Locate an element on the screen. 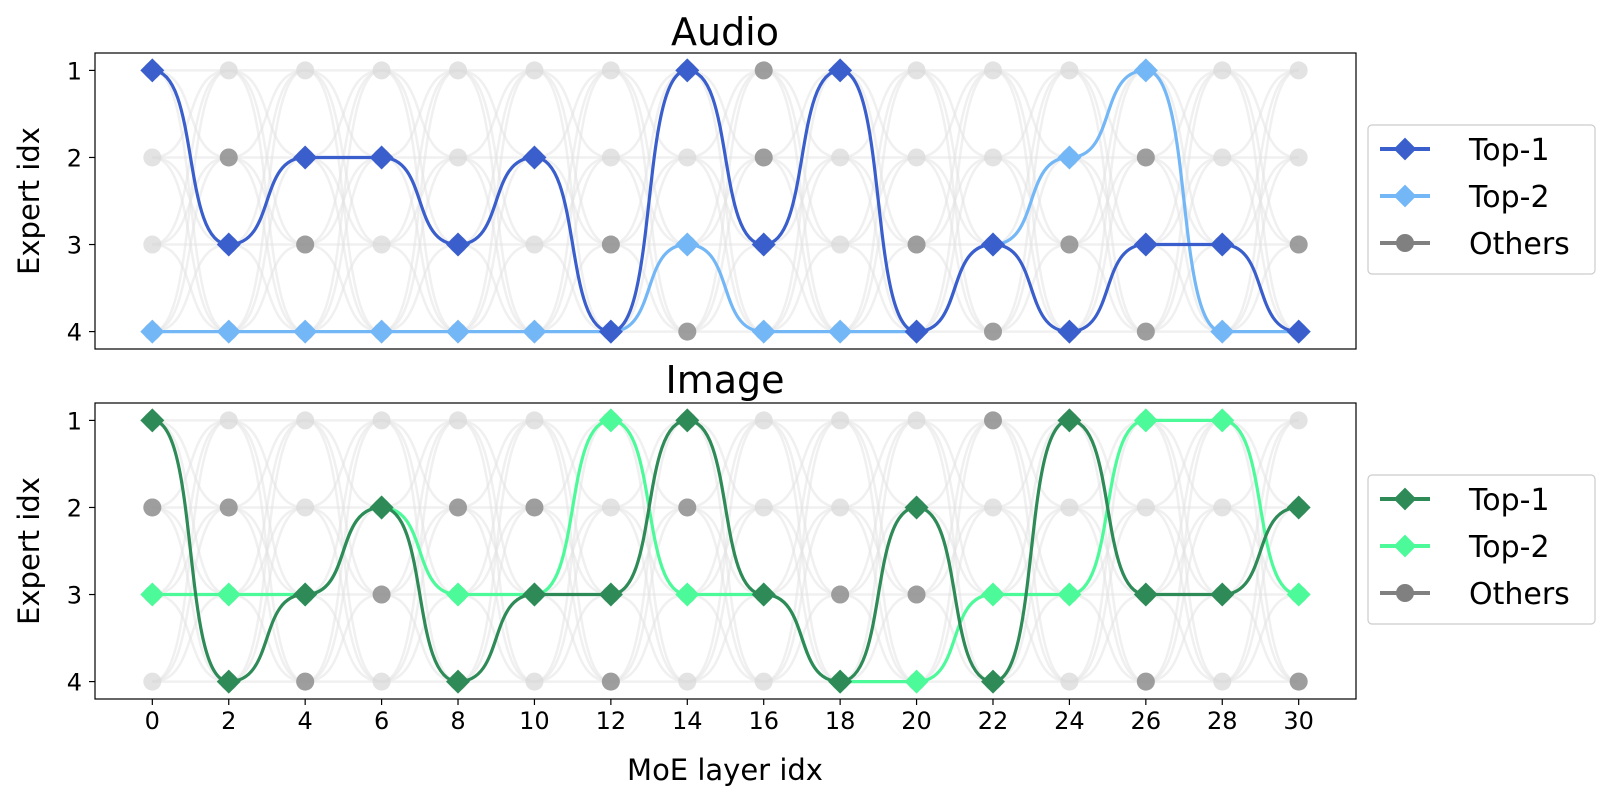 The width and height of the screenshot is (1600, 800). legend-box is located at coordinates (1481, 199).